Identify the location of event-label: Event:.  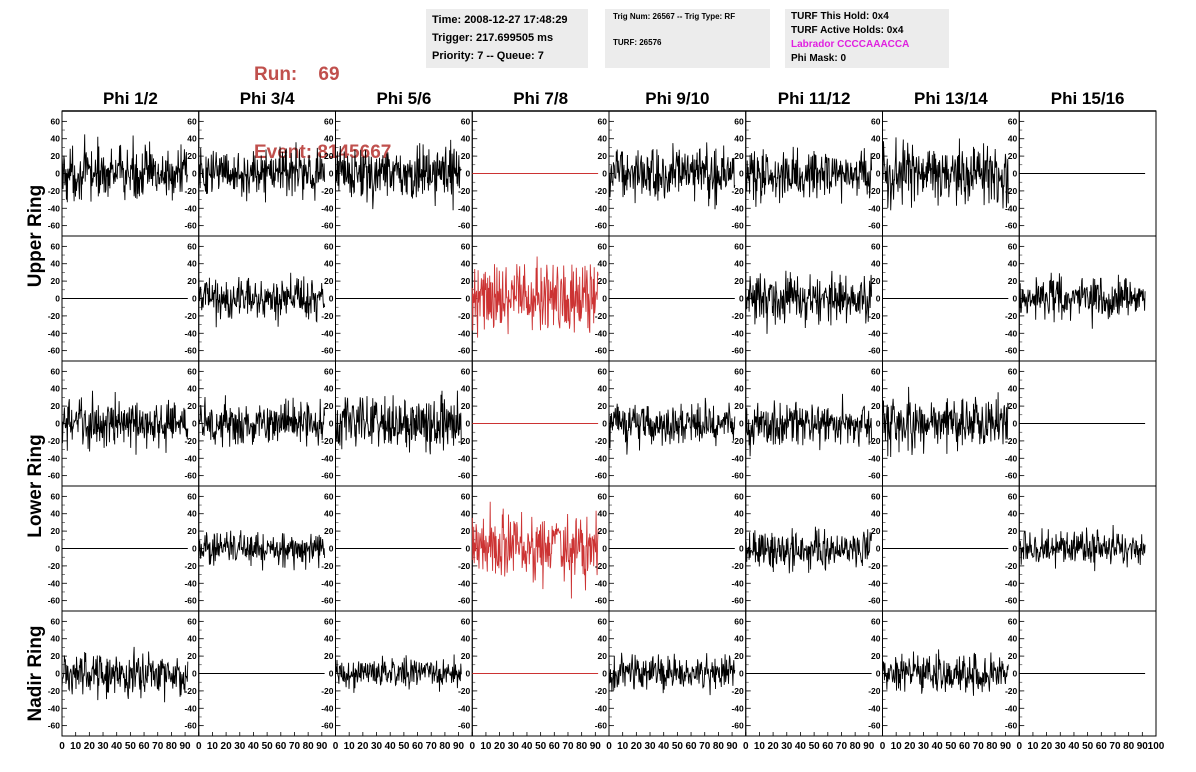
(283, 152).